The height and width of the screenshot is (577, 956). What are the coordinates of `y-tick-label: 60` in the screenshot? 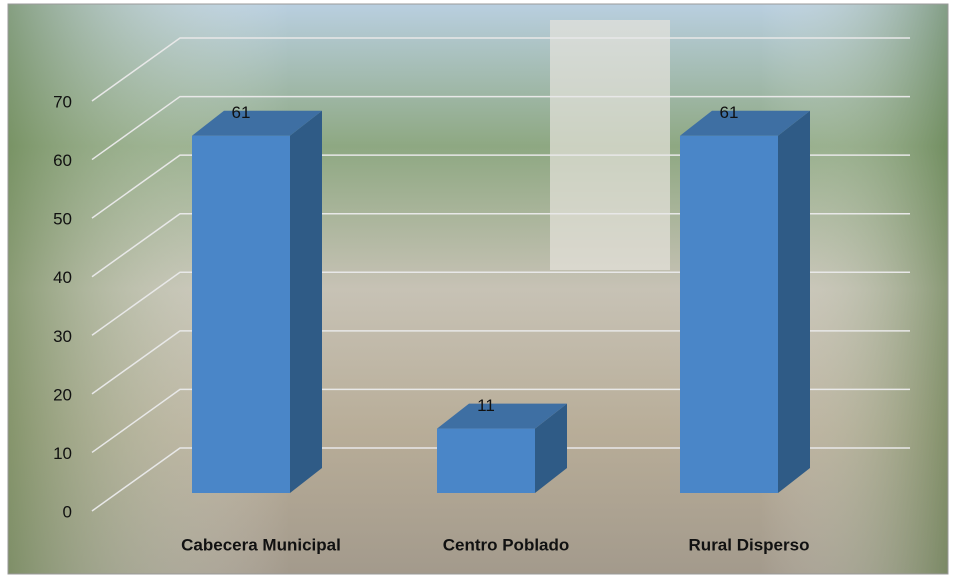 It's located at (62, 160).